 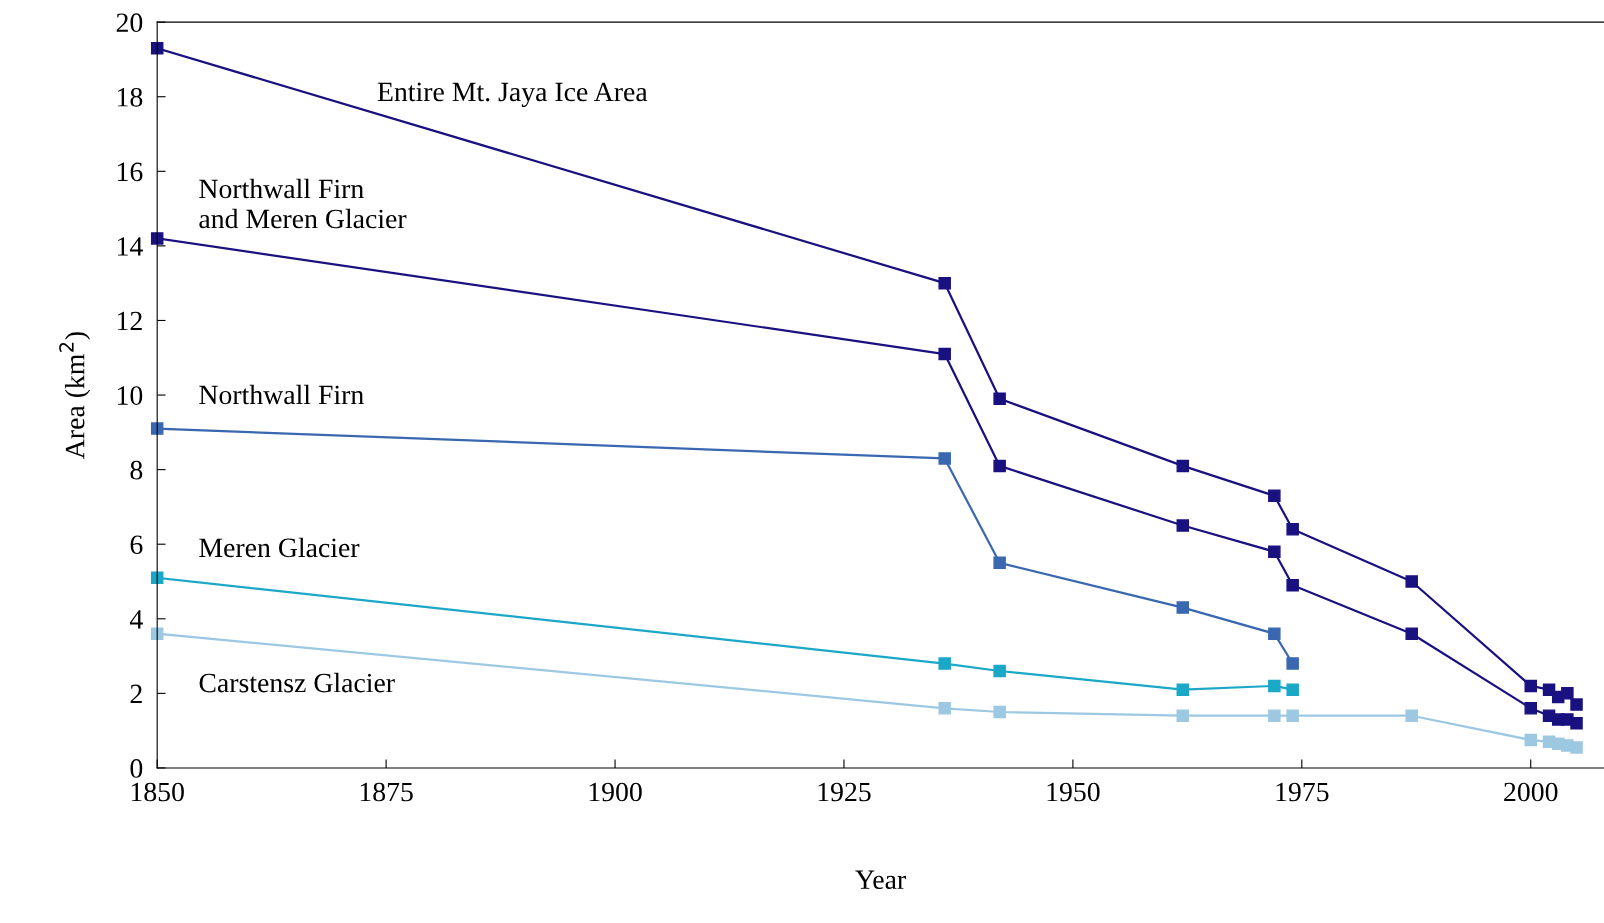 I want to click on x-axis-title: Year, so click(x=880, y=880).